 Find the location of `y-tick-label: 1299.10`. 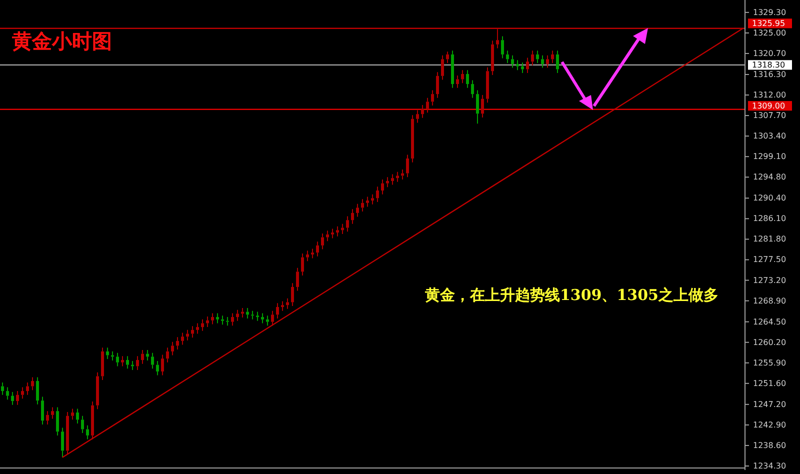

y-tick-label: 1299.10 is located at coordinates (769, 157).